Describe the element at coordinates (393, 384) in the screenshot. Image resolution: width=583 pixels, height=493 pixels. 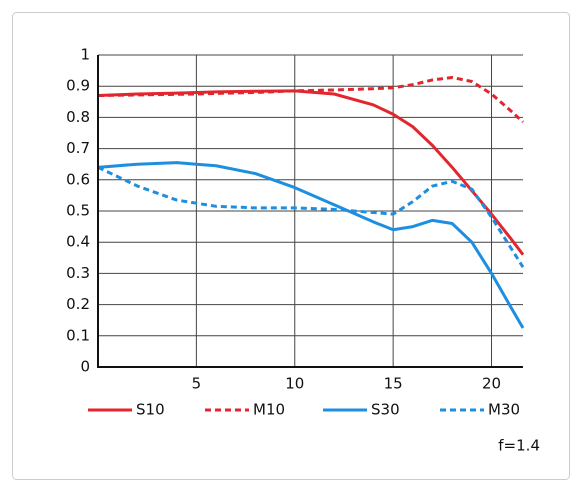
I see `x-tick-label: 15` at that location.